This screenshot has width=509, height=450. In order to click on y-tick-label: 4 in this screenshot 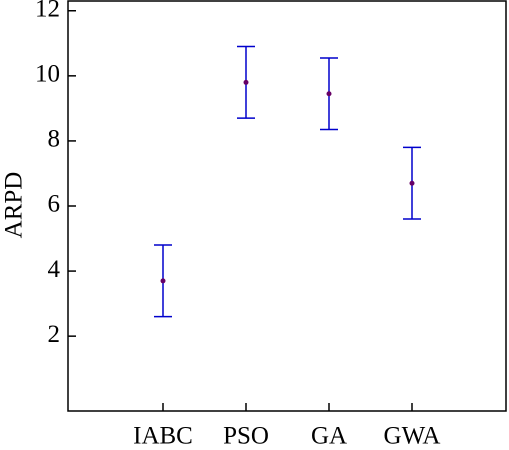, I will do `click(54, 269)`.